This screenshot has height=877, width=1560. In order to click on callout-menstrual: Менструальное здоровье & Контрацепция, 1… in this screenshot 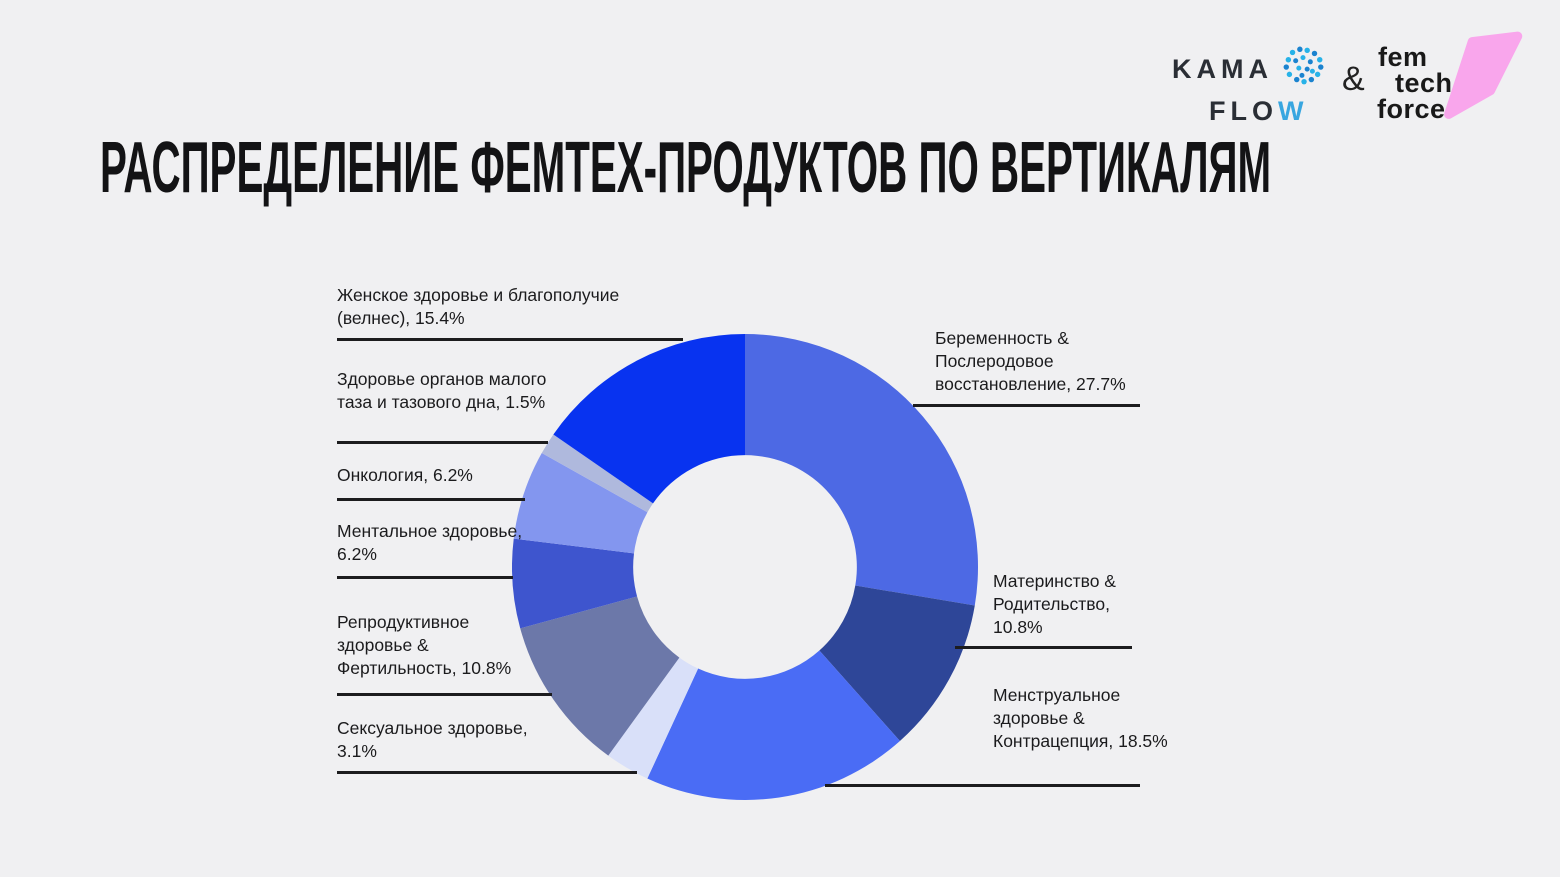, I will do `click(1080, 718)`.